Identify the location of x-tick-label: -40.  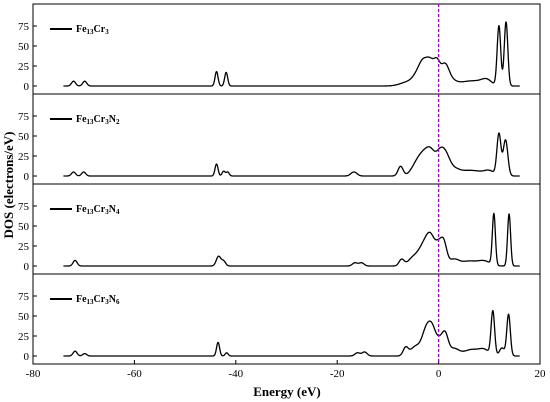
(235, 374).